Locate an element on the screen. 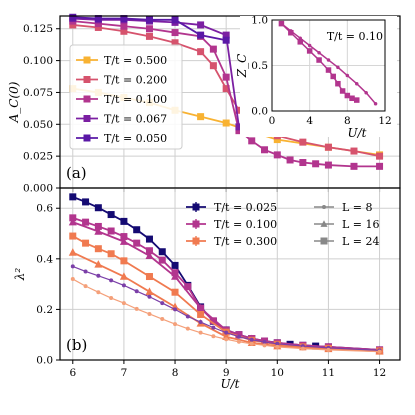  legend-box is located at coordinates (126, 97).